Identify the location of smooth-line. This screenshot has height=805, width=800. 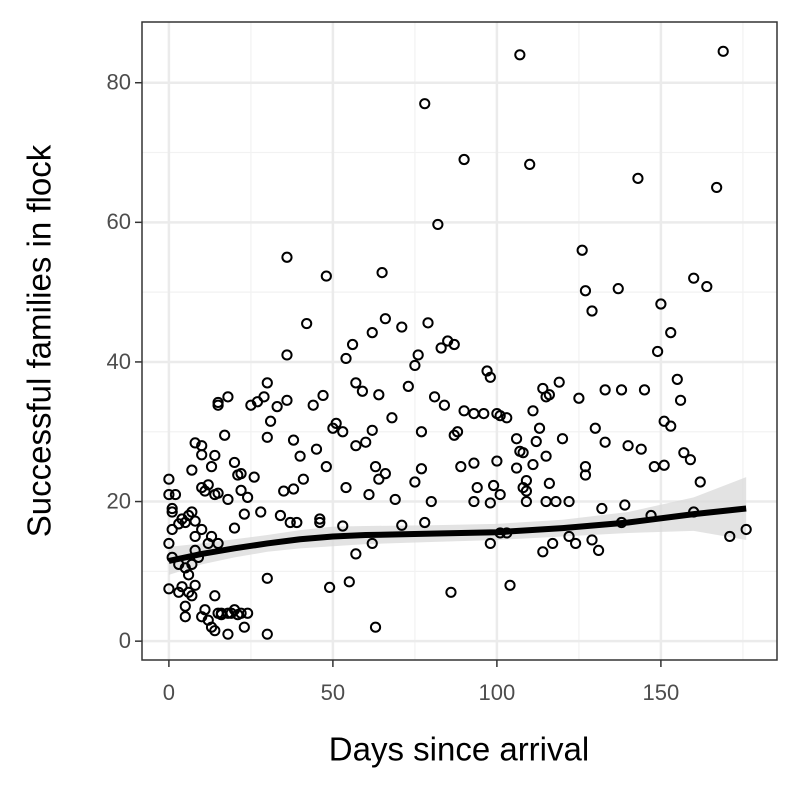
(457, 534).